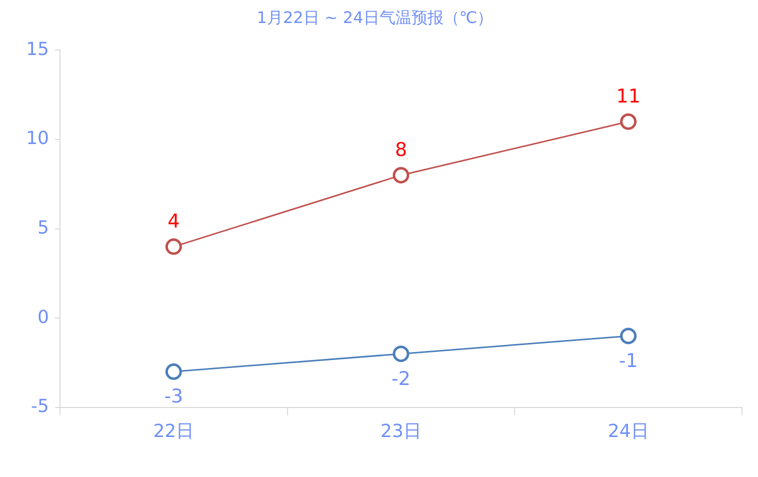 This screenshot has height=477, width=758. I want to click on y-tick-label: 15, so click(37, 49).